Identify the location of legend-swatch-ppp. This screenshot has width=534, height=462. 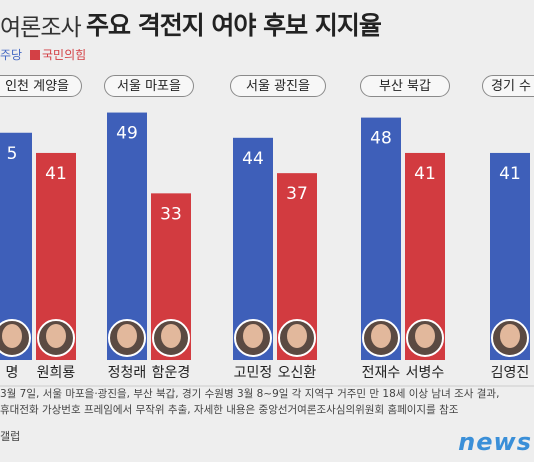
(35, 55).